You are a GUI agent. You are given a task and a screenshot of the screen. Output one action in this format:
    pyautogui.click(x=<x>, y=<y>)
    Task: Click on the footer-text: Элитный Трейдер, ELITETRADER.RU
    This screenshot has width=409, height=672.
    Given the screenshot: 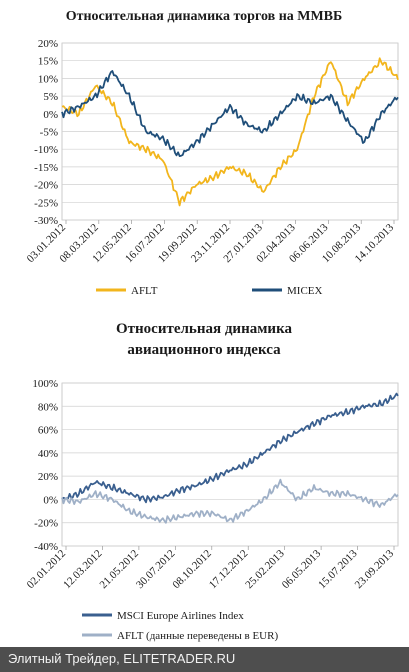 What is the action you would take?
    pyautogui.click(x=122, y=658)
    